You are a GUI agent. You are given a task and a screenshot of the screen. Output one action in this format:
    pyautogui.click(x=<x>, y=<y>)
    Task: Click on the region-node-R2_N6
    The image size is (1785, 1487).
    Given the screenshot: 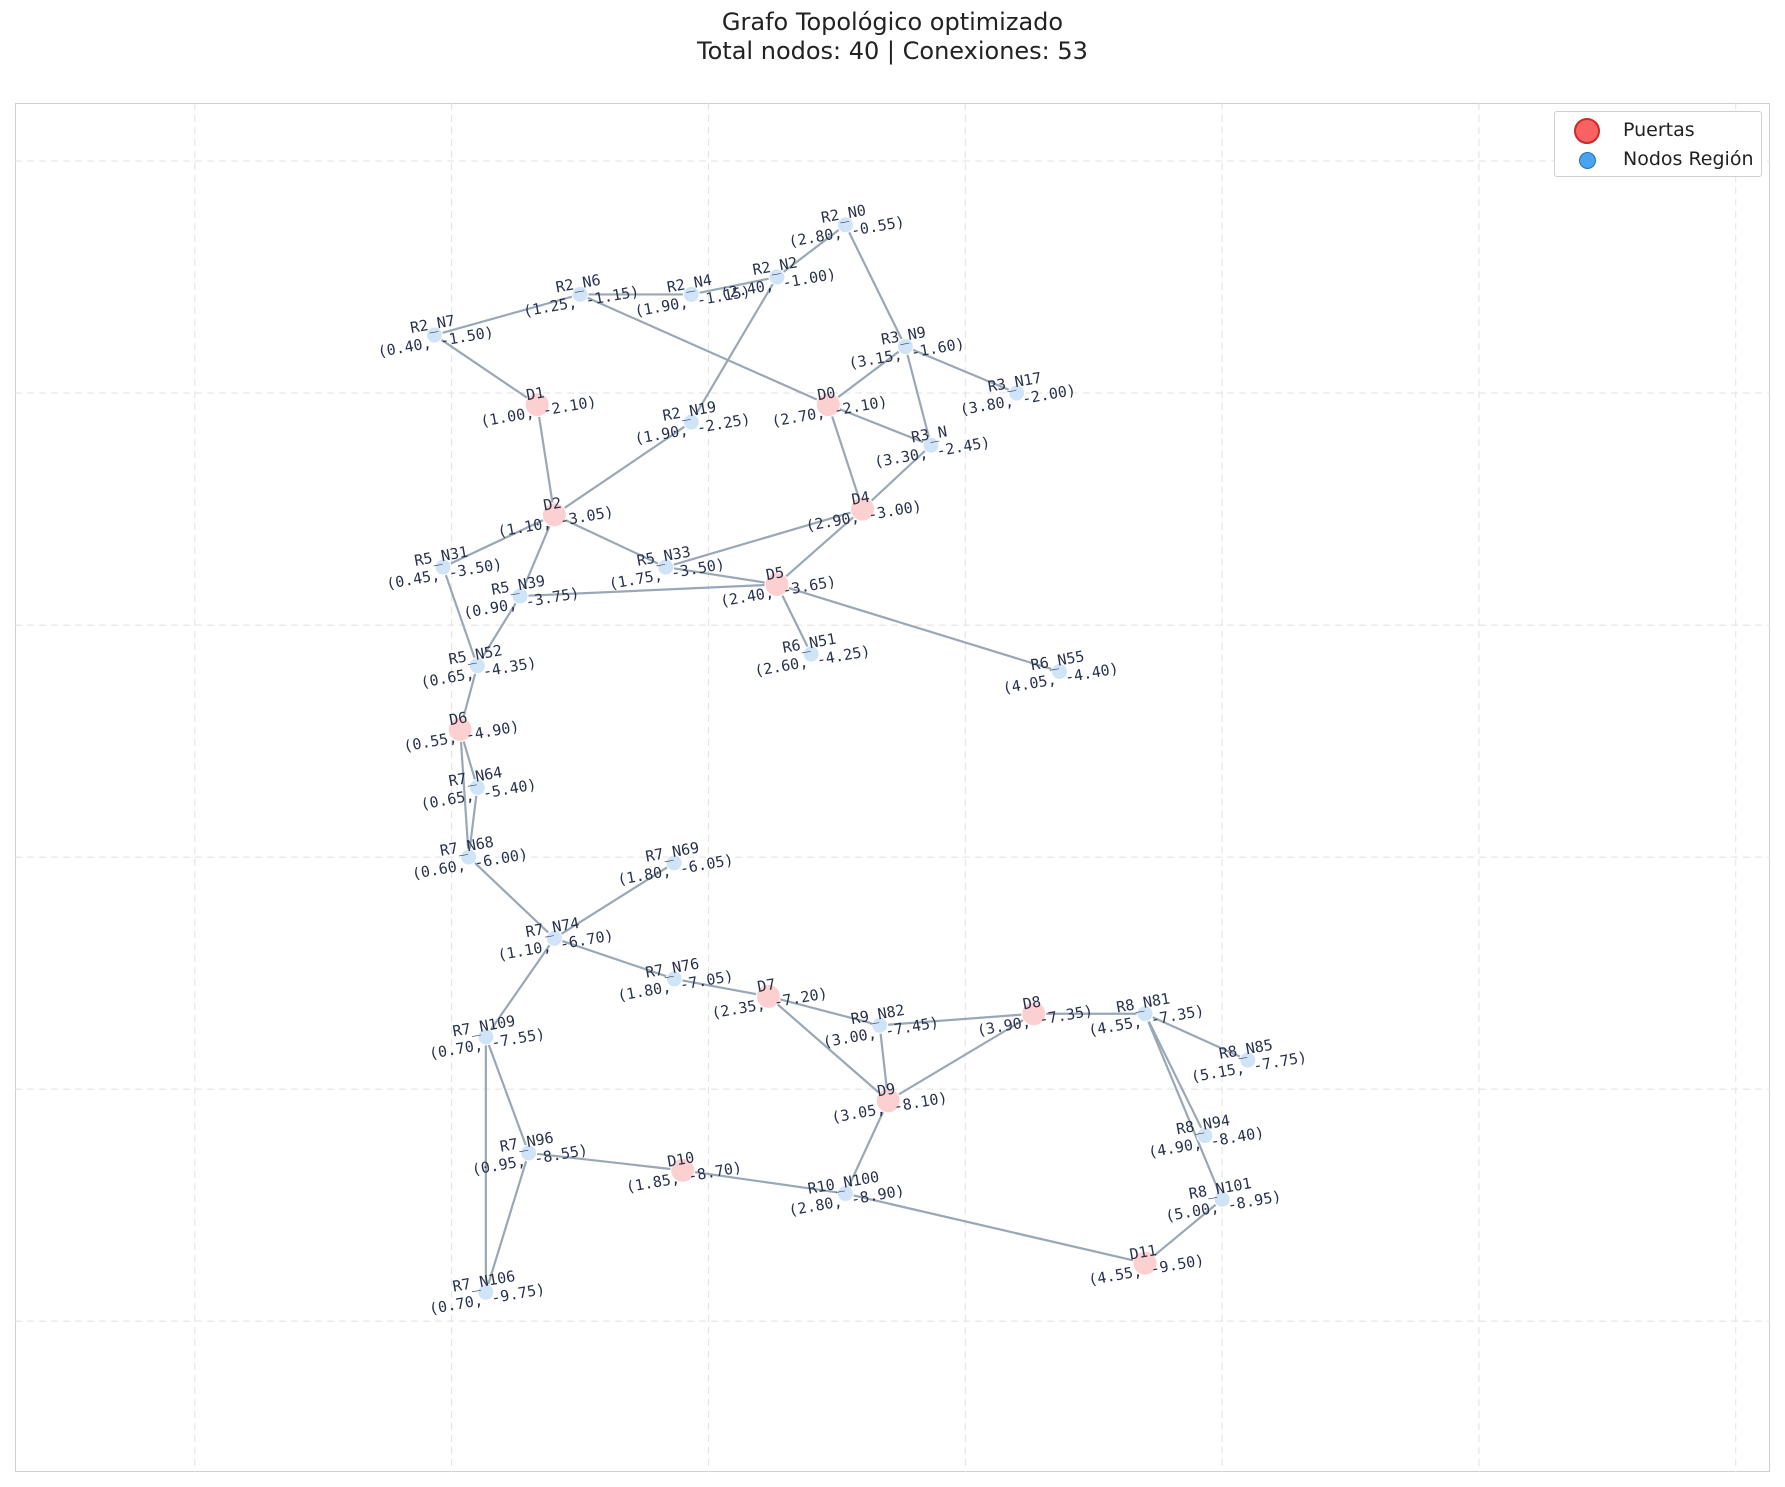 What is the action you would take?
    pyautogui.click(x=580, y=294)
    